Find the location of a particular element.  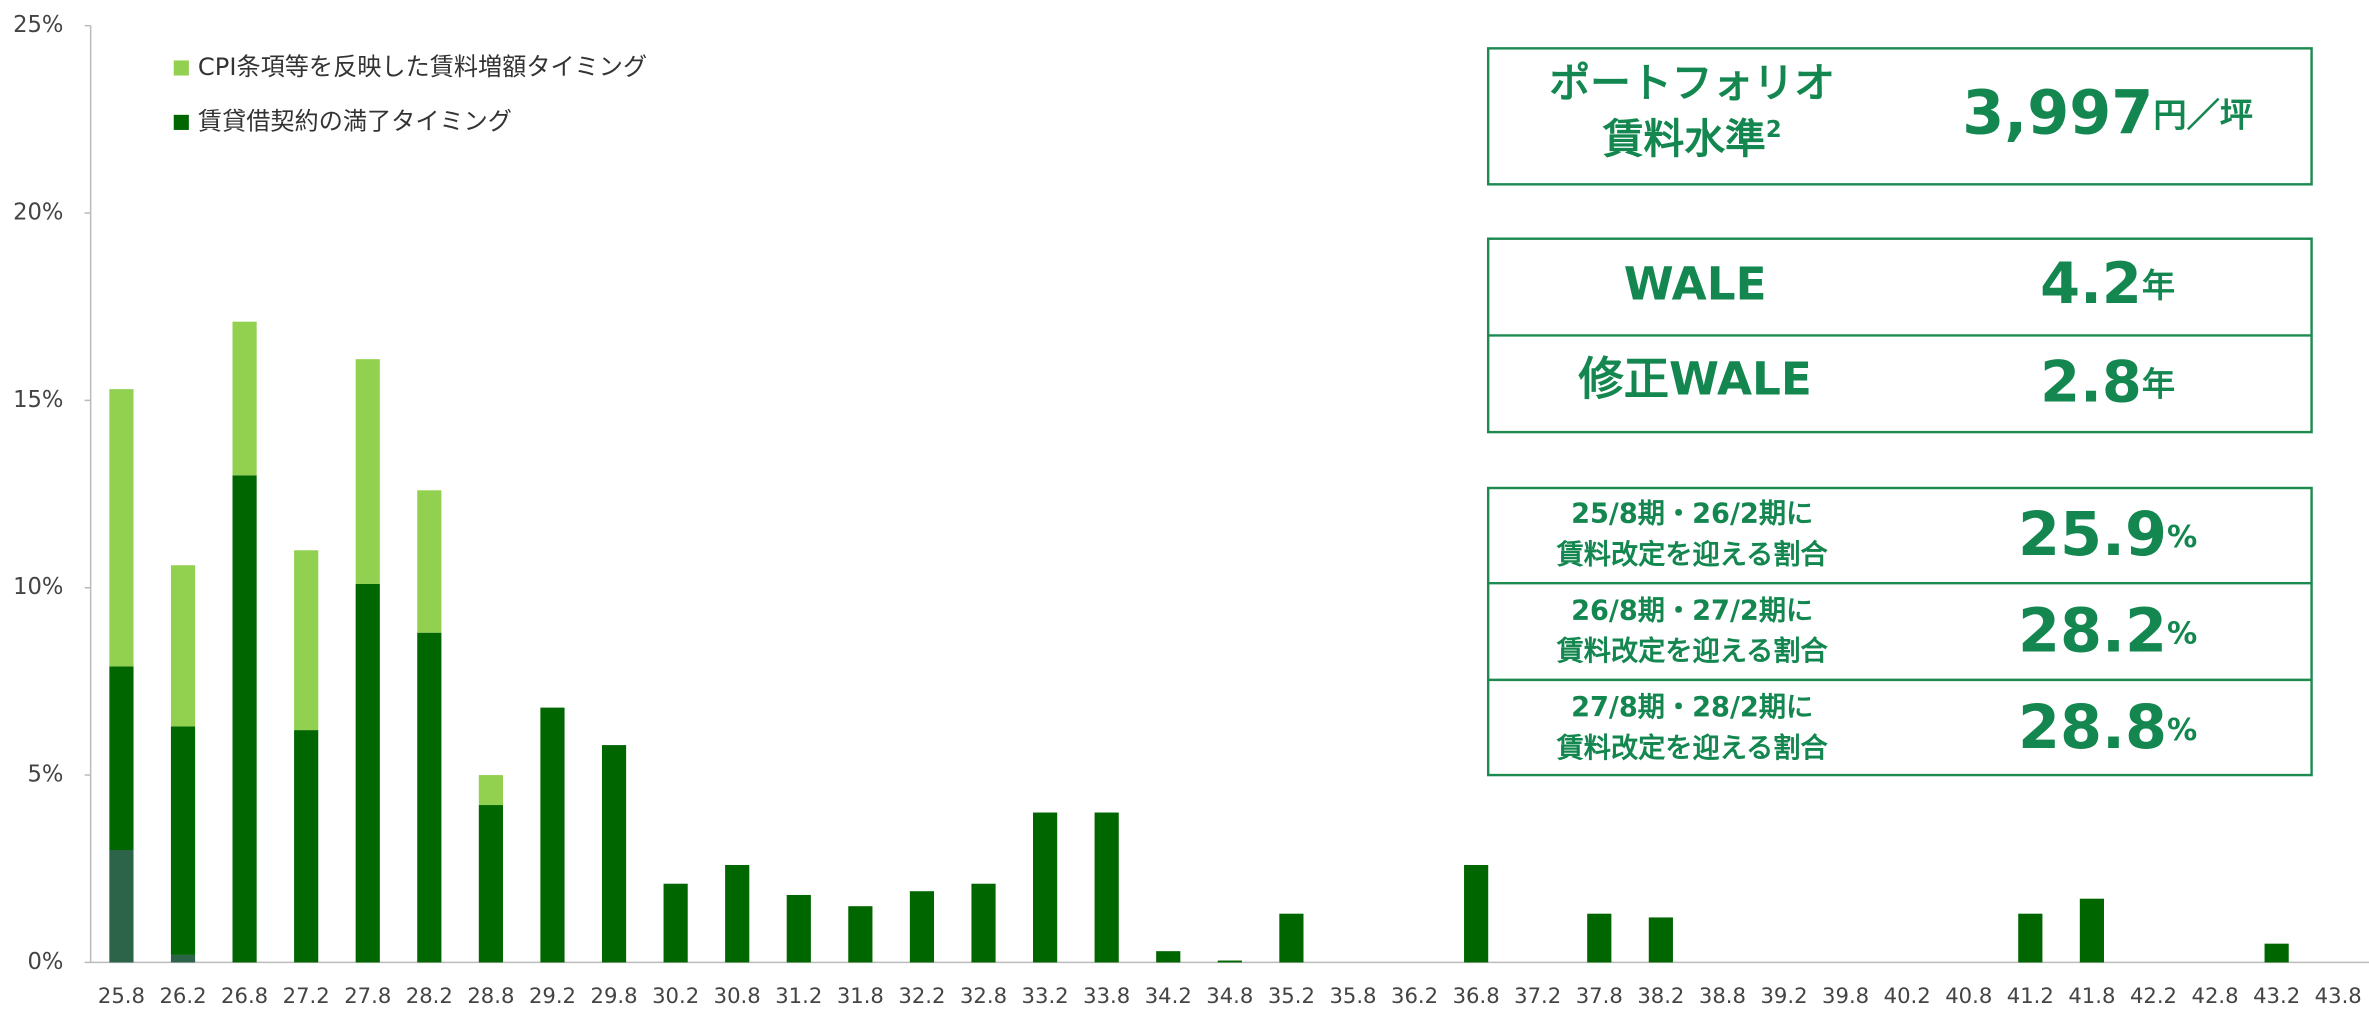

panel-value: 25.9% is located at coordinates (2107, 534).